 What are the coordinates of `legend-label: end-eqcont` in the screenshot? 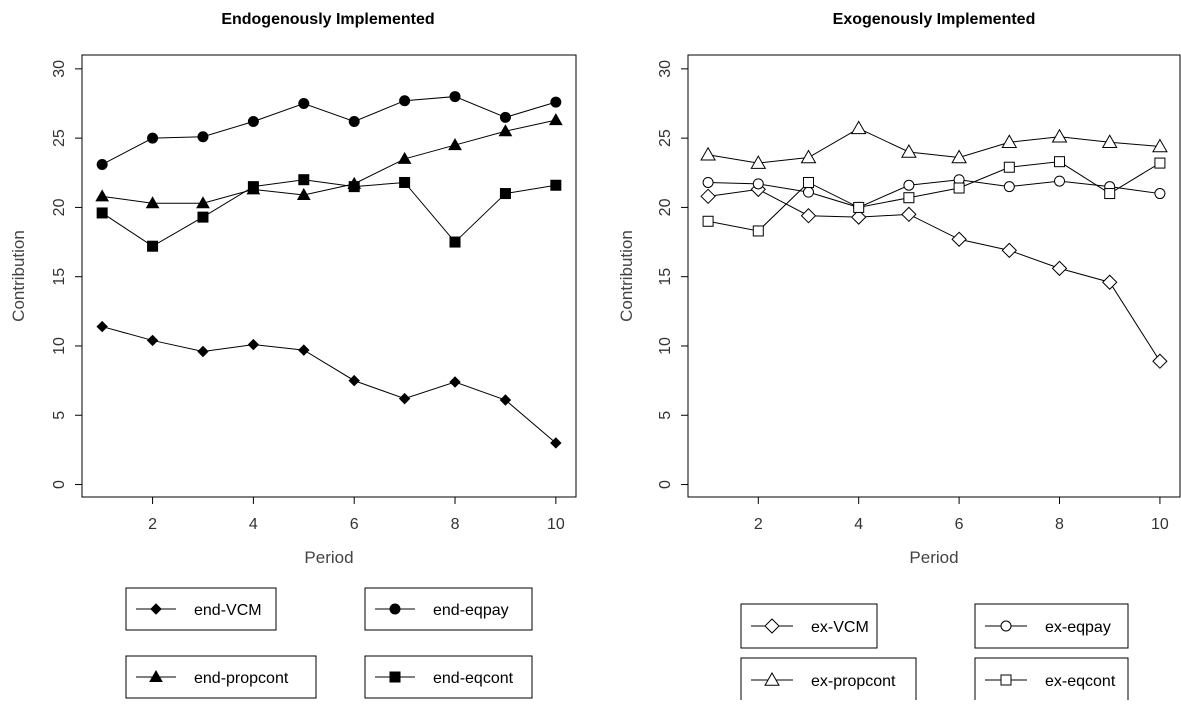 It's located at (473, 678).